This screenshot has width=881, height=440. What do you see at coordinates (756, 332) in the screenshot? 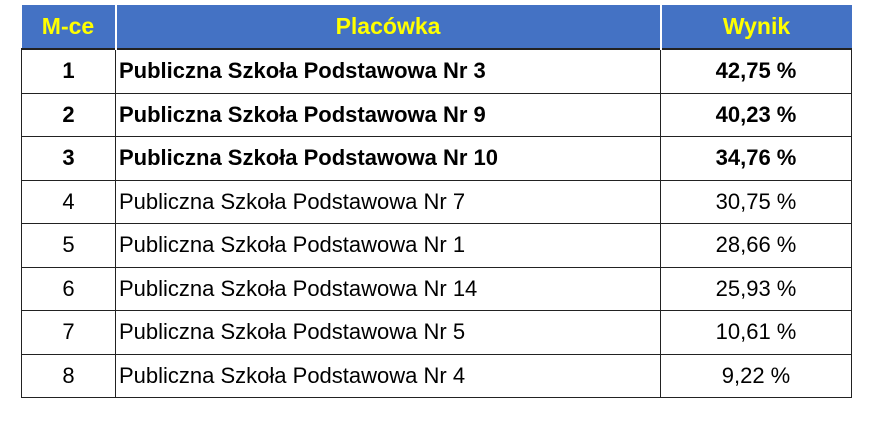
I see `score-cell: 10,61 %` at bounding box center [756, 332].